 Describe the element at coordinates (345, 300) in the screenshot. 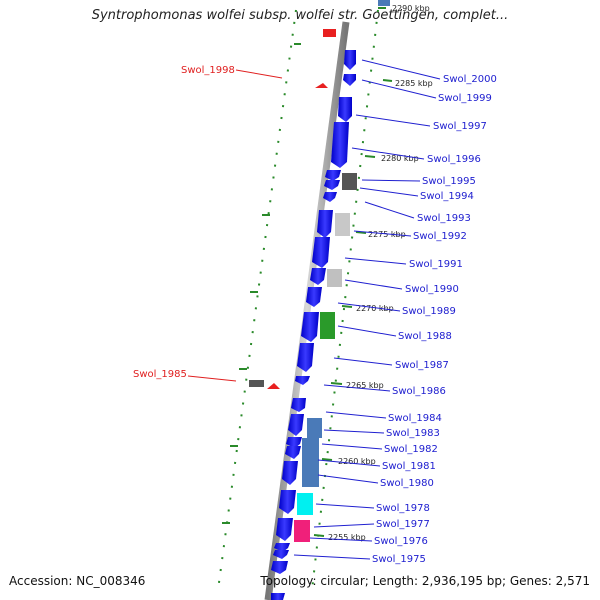

I see `outer-dotted-ring-right` at that location.